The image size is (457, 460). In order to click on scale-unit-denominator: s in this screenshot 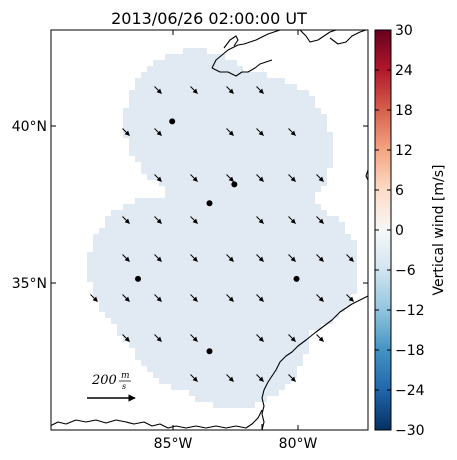, I will do `click(124, 386)`.